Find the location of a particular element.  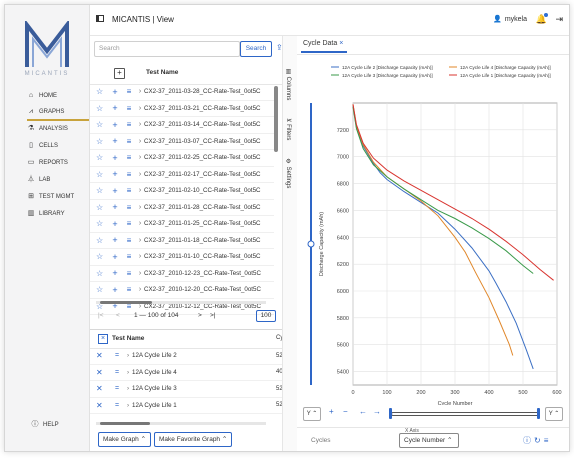

upload-icon: ⇪ is located at coordinates (279, 47).